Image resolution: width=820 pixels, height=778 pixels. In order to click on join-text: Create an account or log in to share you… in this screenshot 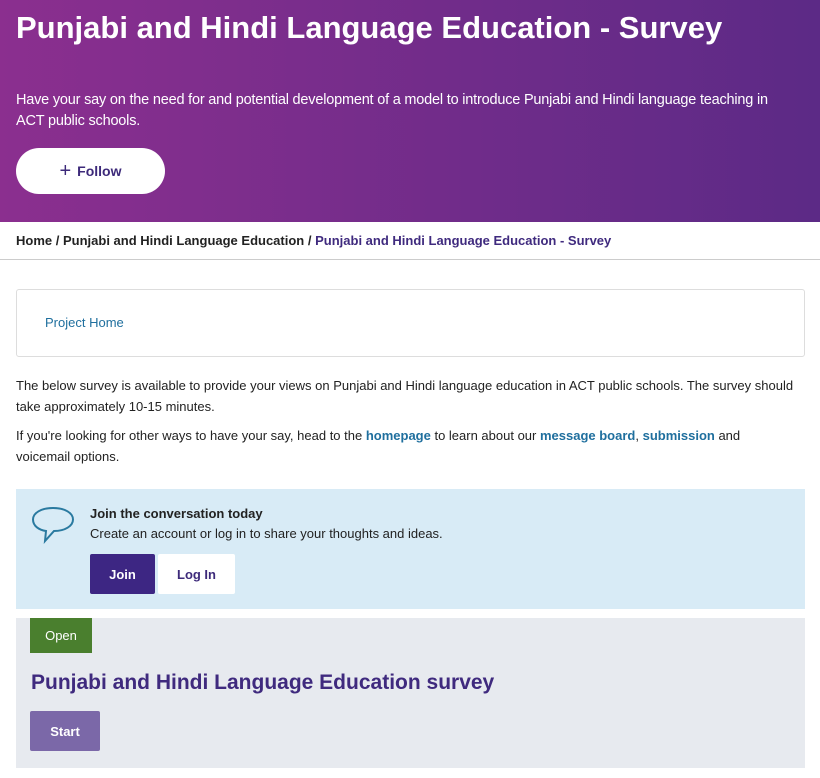, I will do `click(266, 533)`.